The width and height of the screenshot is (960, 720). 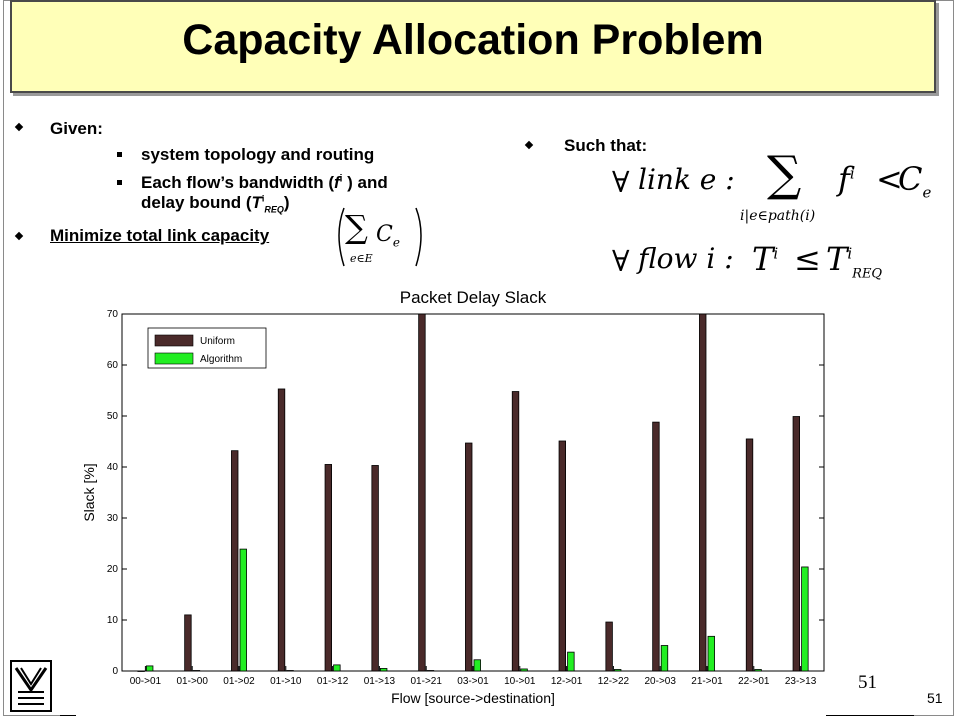 I want to click on x-tick-label: 01->02, so click(x=239, y=681).